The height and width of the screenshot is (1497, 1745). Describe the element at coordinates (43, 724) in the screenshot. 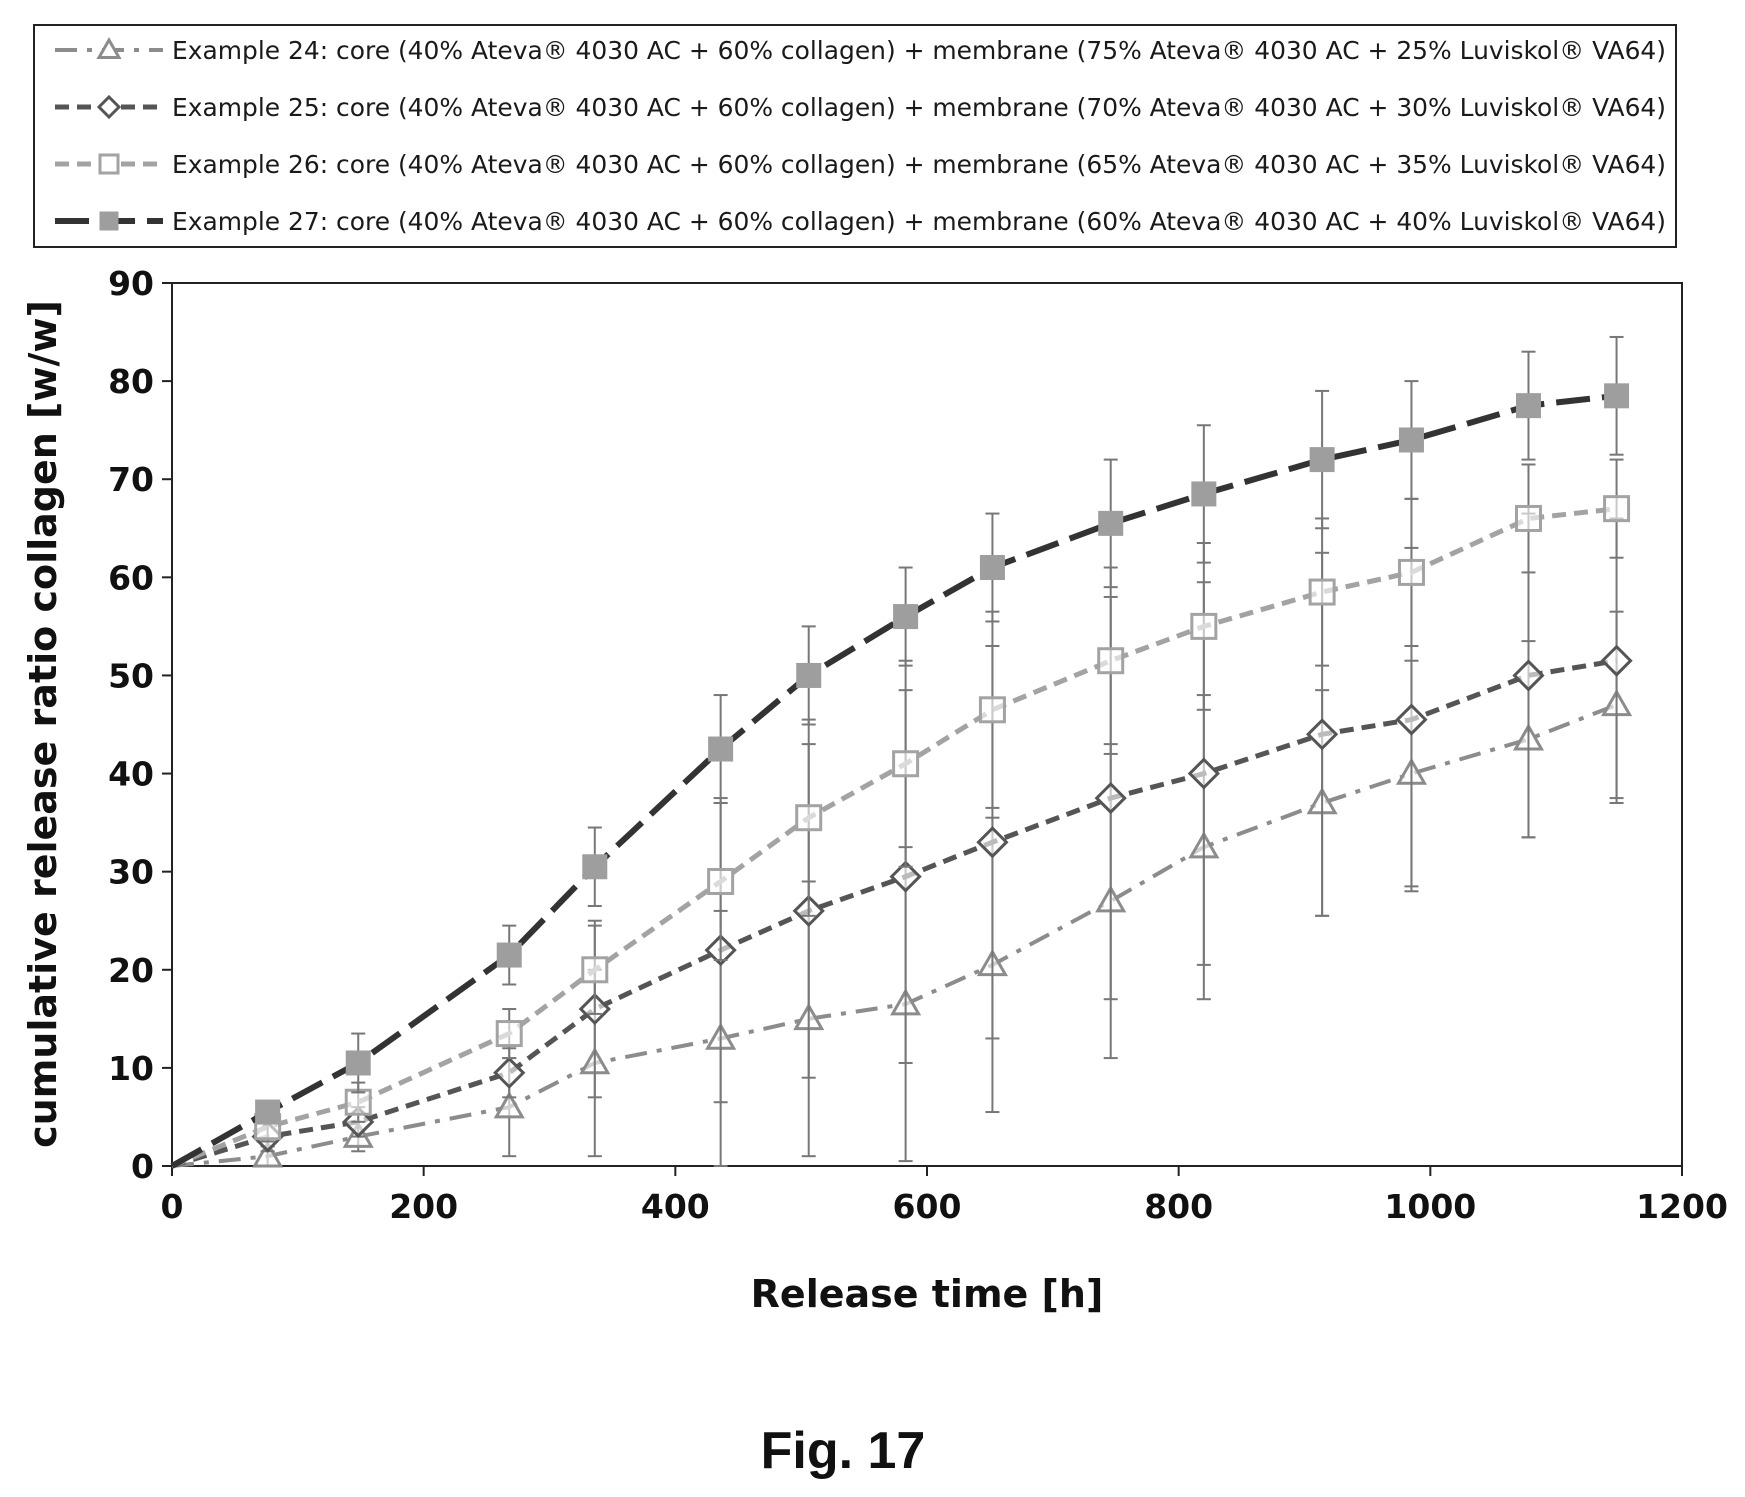

I see `y-axis-title: cumulative release ratio collagen [w/w]` at that location.